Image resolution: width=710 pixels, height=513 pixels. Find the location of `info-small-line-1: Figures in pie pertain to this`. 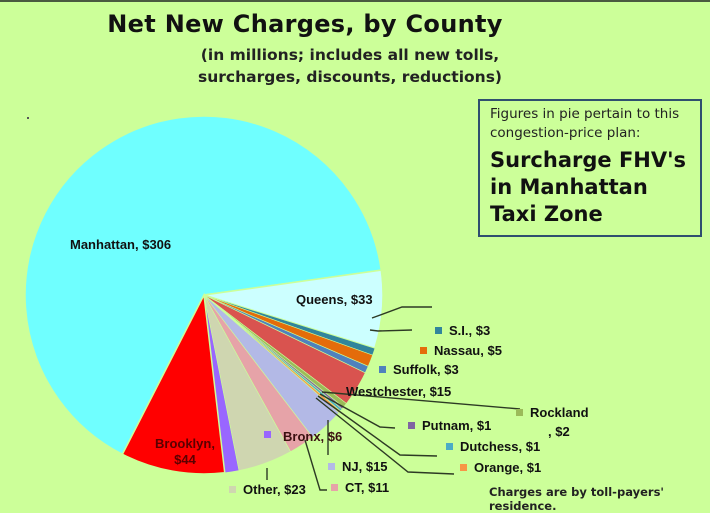

info-small-line-1: Figures in pie pertain to this is located at coordinates (585, 114).